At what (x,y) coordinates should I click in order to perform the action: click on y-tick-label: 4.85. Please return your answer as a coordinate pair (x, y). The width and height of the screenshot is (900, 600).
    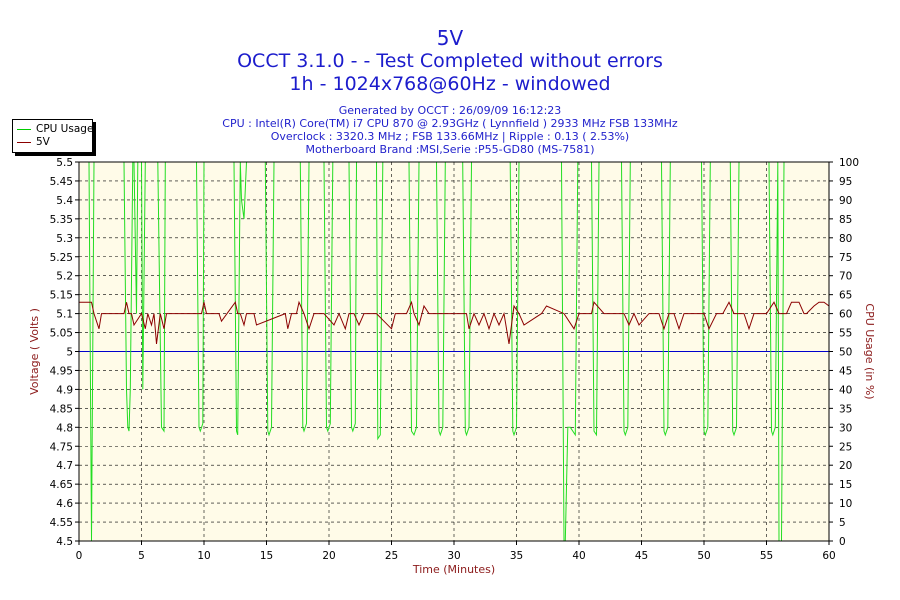
    Looking at the image, I should click on (61, 409).